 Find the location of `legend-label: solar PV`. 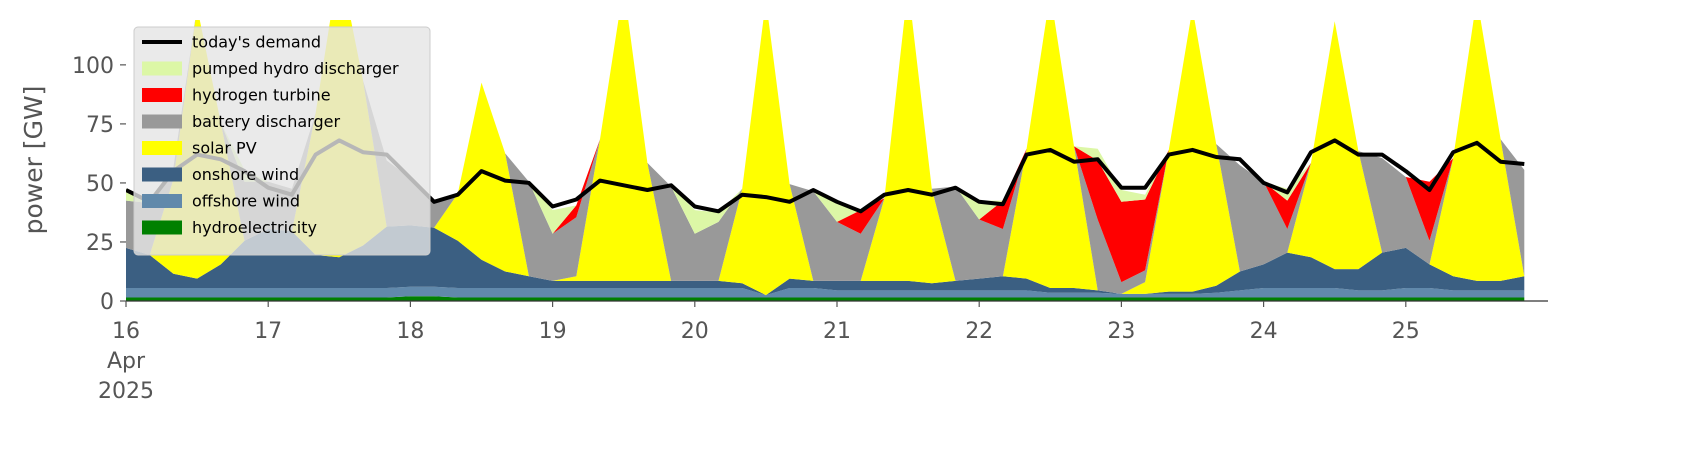

legend-label: solar PV is located at coordinates (224, 148).